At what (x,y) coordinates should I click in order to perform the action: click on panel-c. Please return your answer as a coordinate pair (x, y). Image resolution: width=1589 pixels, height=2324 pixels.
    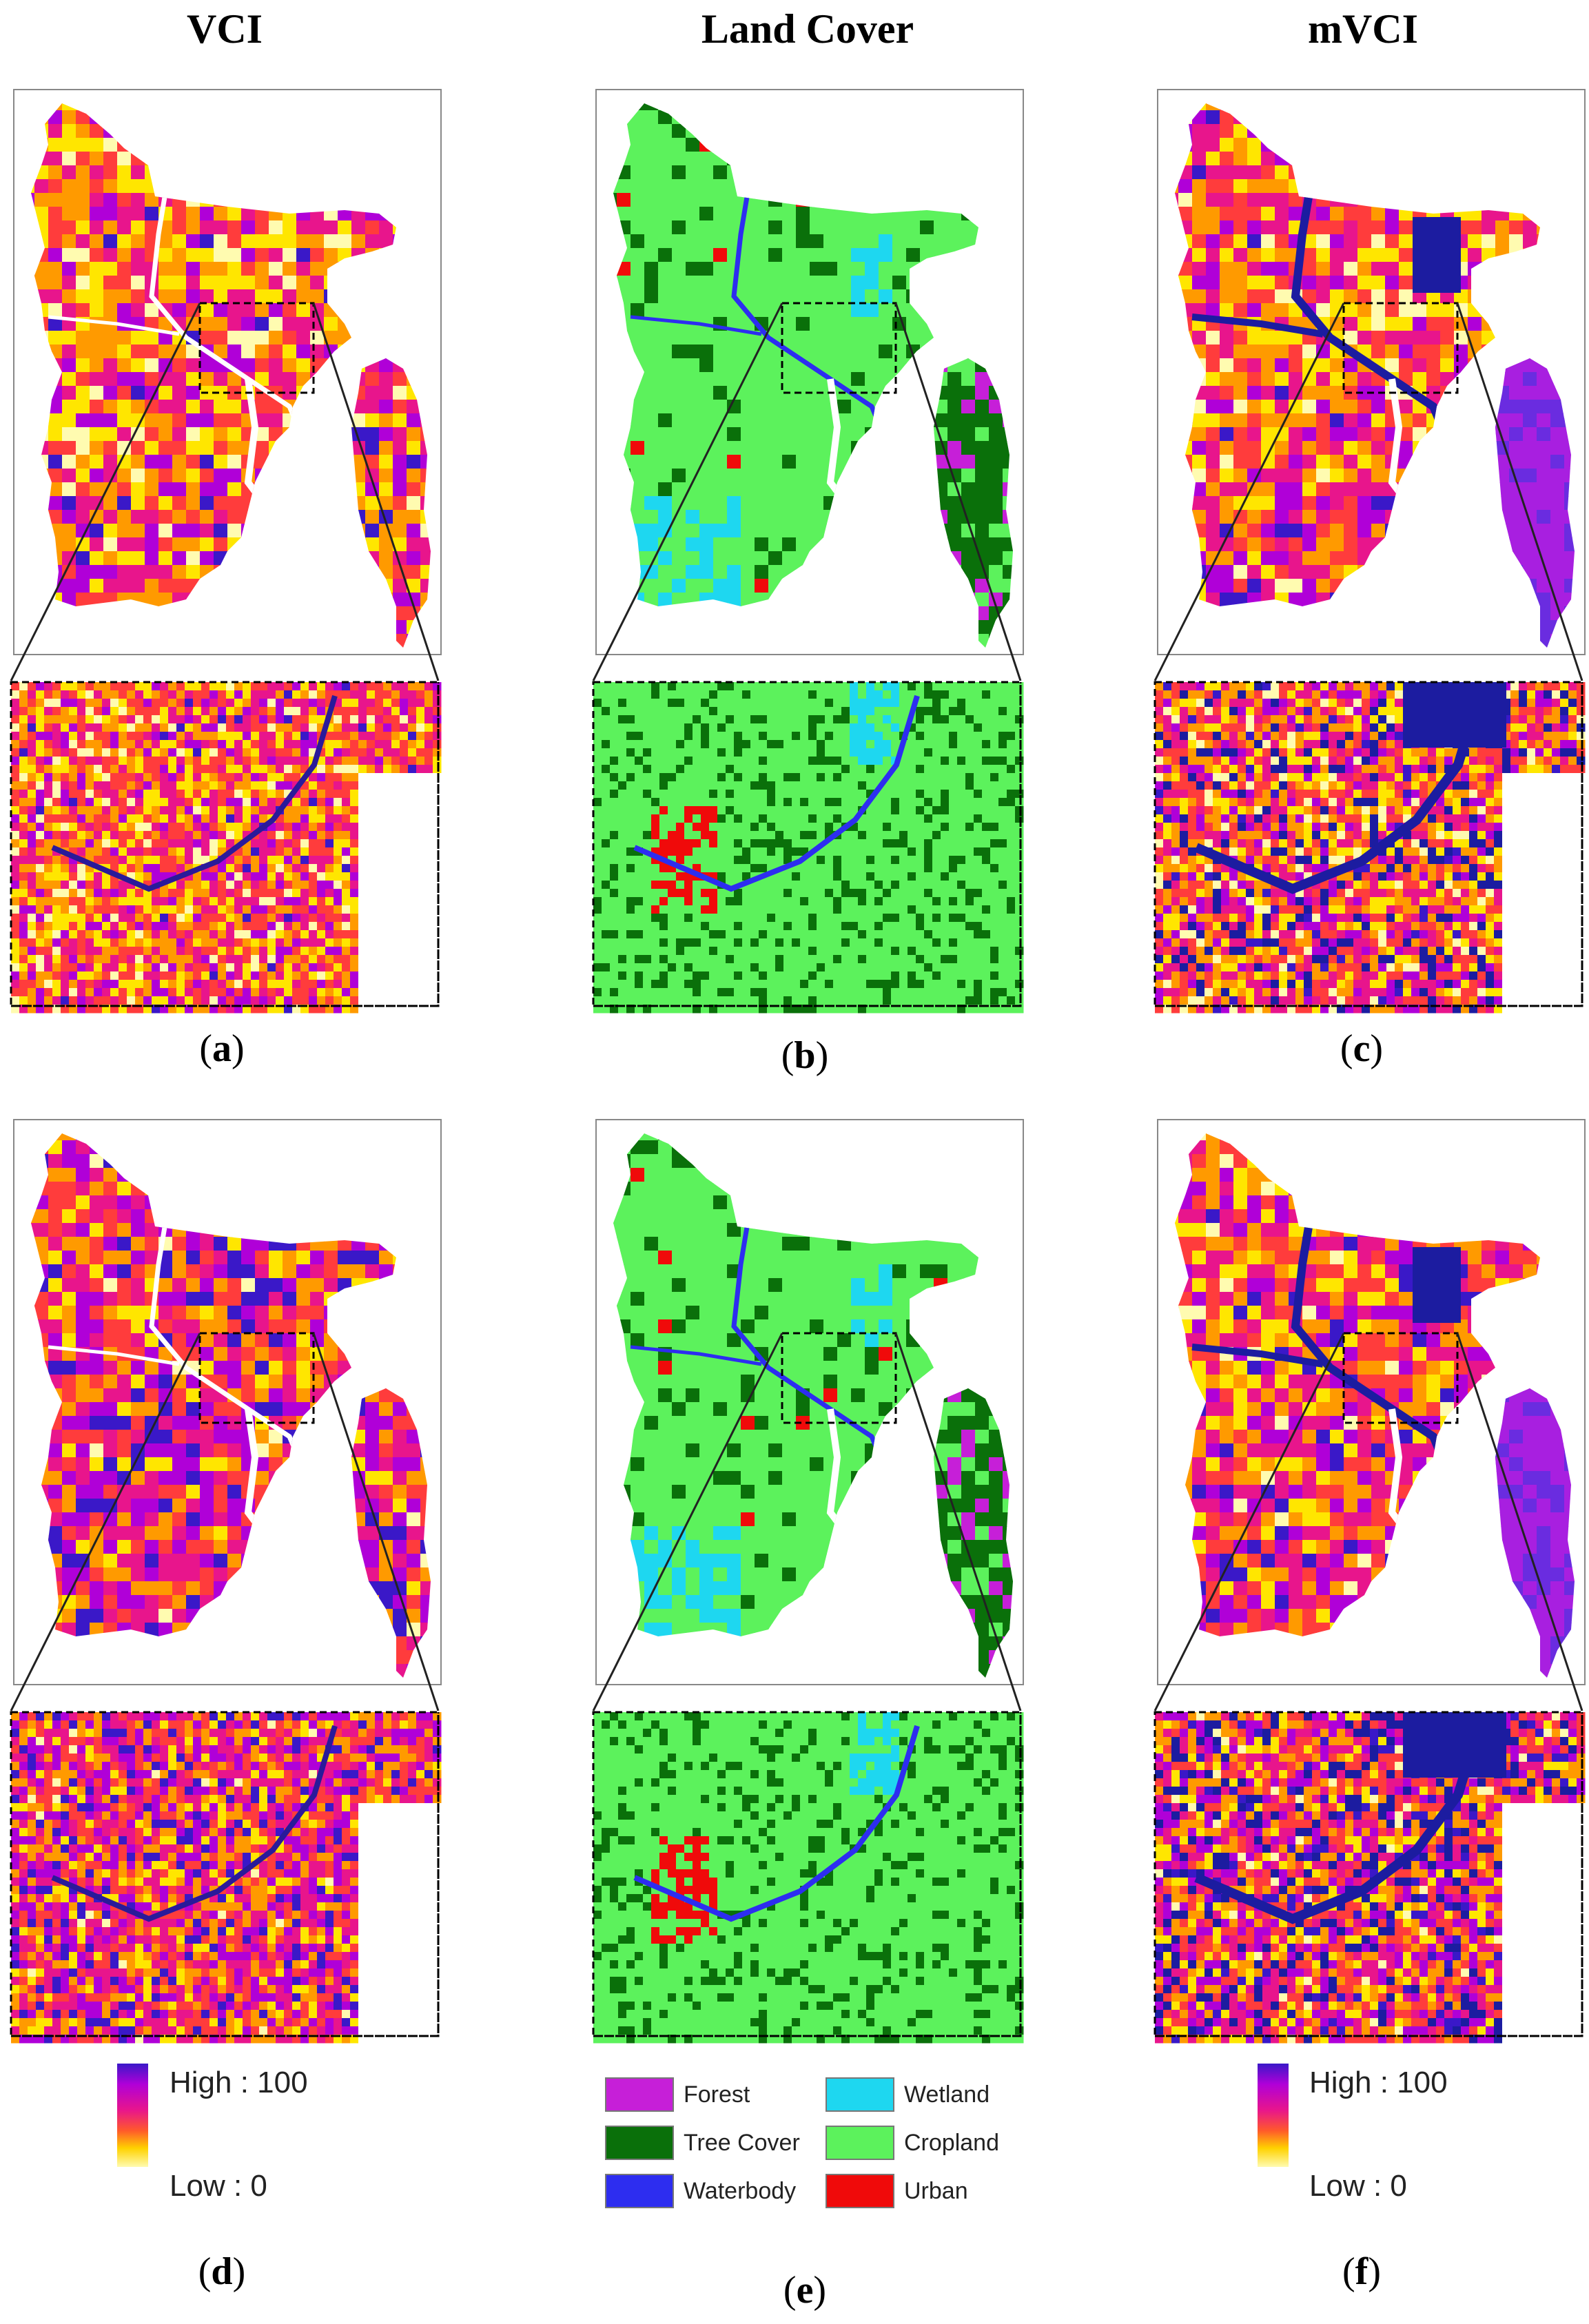
    Looking at the image, I should click on (1370, 551).